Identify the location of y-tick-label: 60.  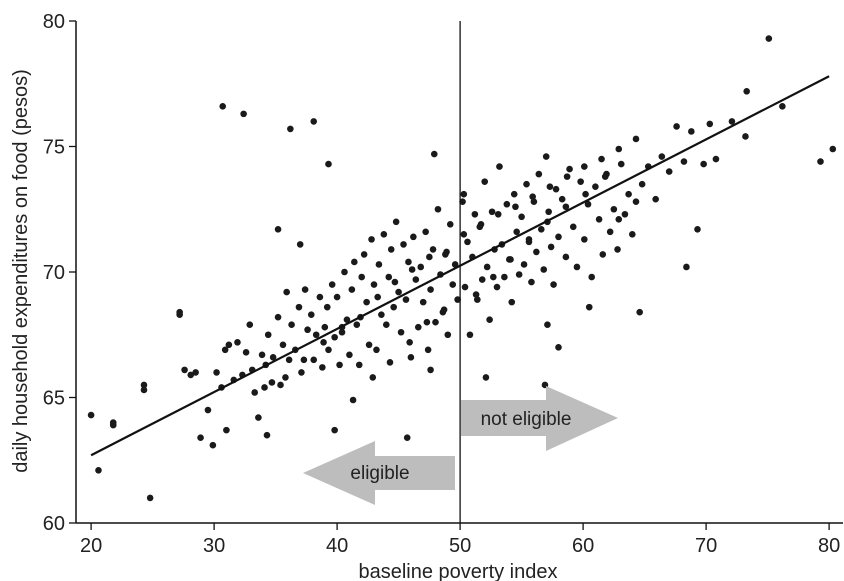
(54, 524).